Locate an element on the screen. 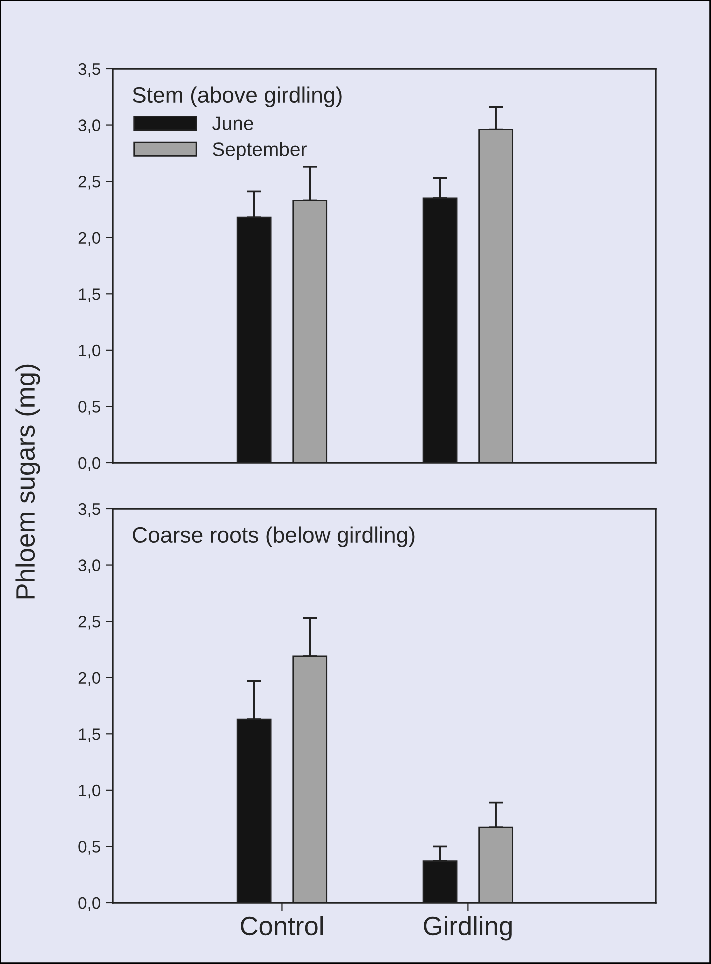 Image resolution: width=711 pixels, height=964 pixels. text: Coarse roots (below girdling) is located at coordinates (274, 537).